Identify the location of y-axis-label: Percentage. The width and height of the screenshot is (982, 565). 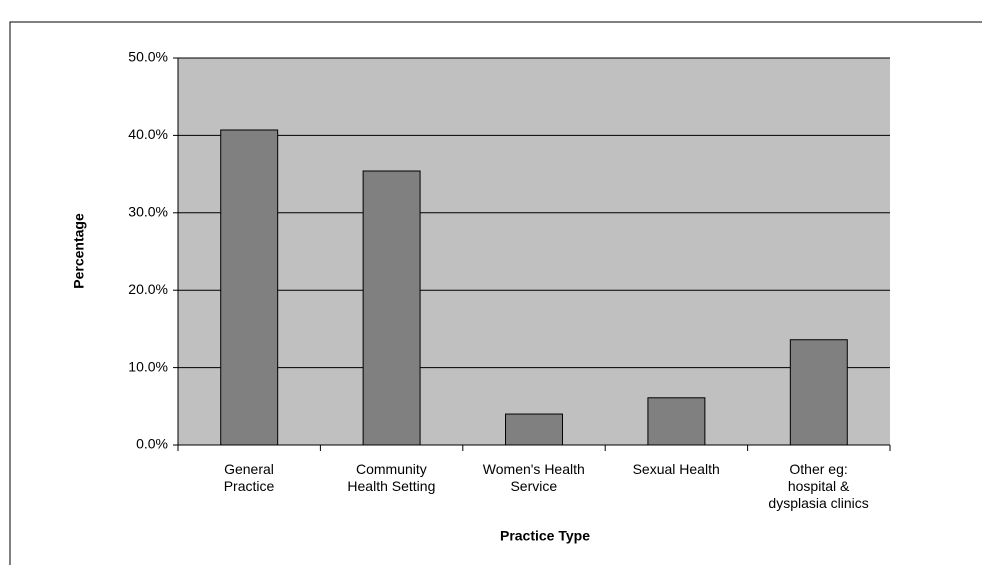
(79, 251).